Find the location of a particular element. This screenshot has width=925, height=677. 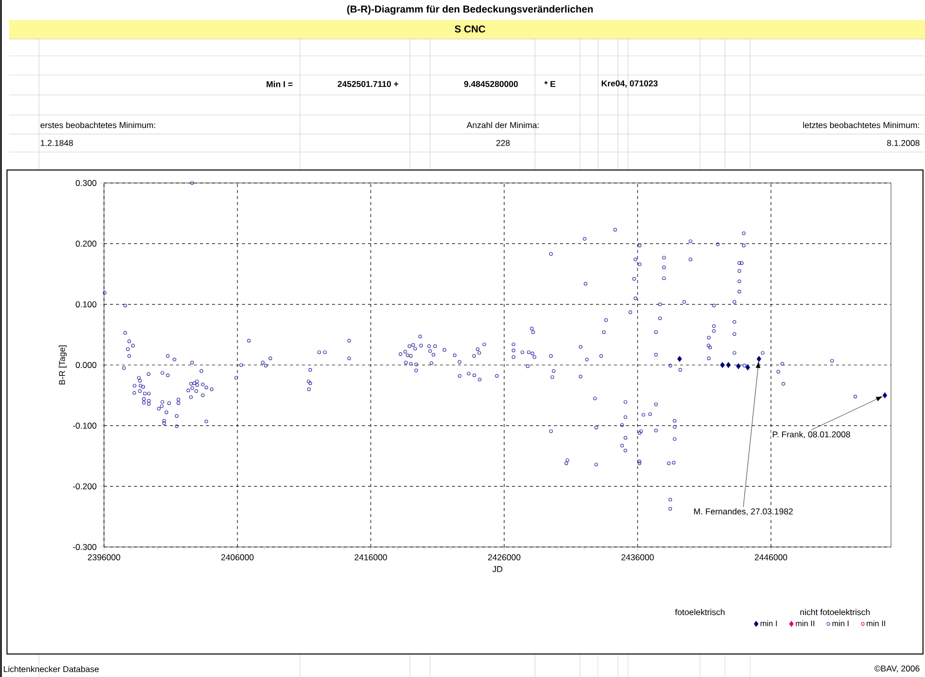

x-tick-label: 2396000 is located at coordinates (104, 557).